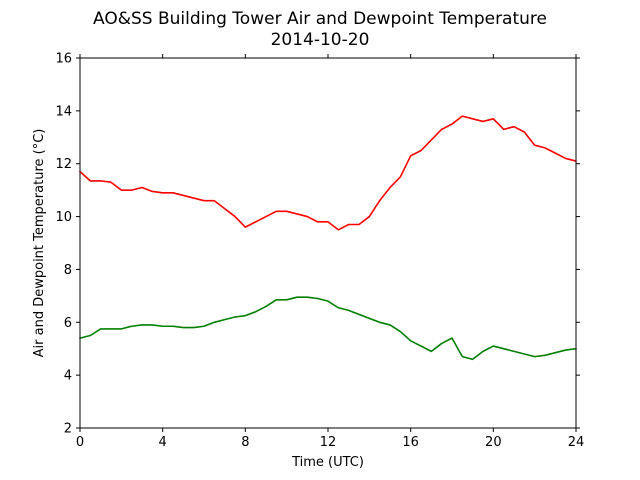  I want to click on x-tick-label: 24, so click(576, 442).